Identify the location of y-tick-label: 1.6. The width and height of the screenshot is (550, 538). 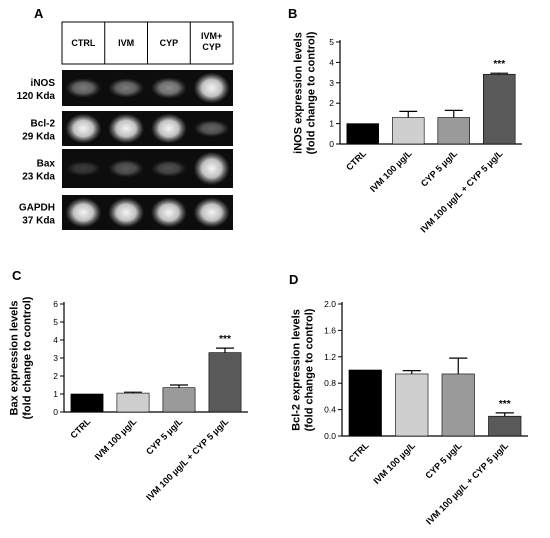
(330, 330).